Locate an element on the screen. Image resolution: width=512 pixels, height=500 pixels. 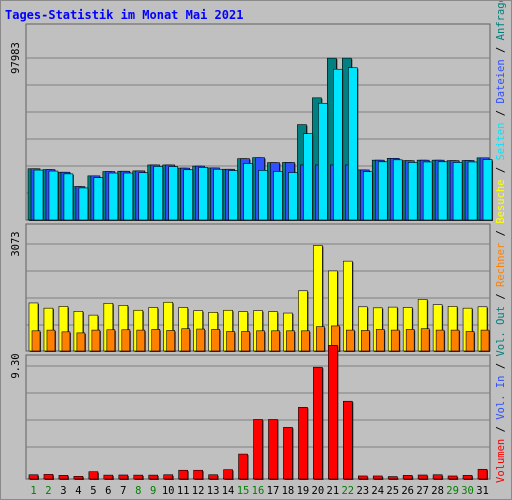
x-tick-label-16: 16 is located at coordinates (258, 491).